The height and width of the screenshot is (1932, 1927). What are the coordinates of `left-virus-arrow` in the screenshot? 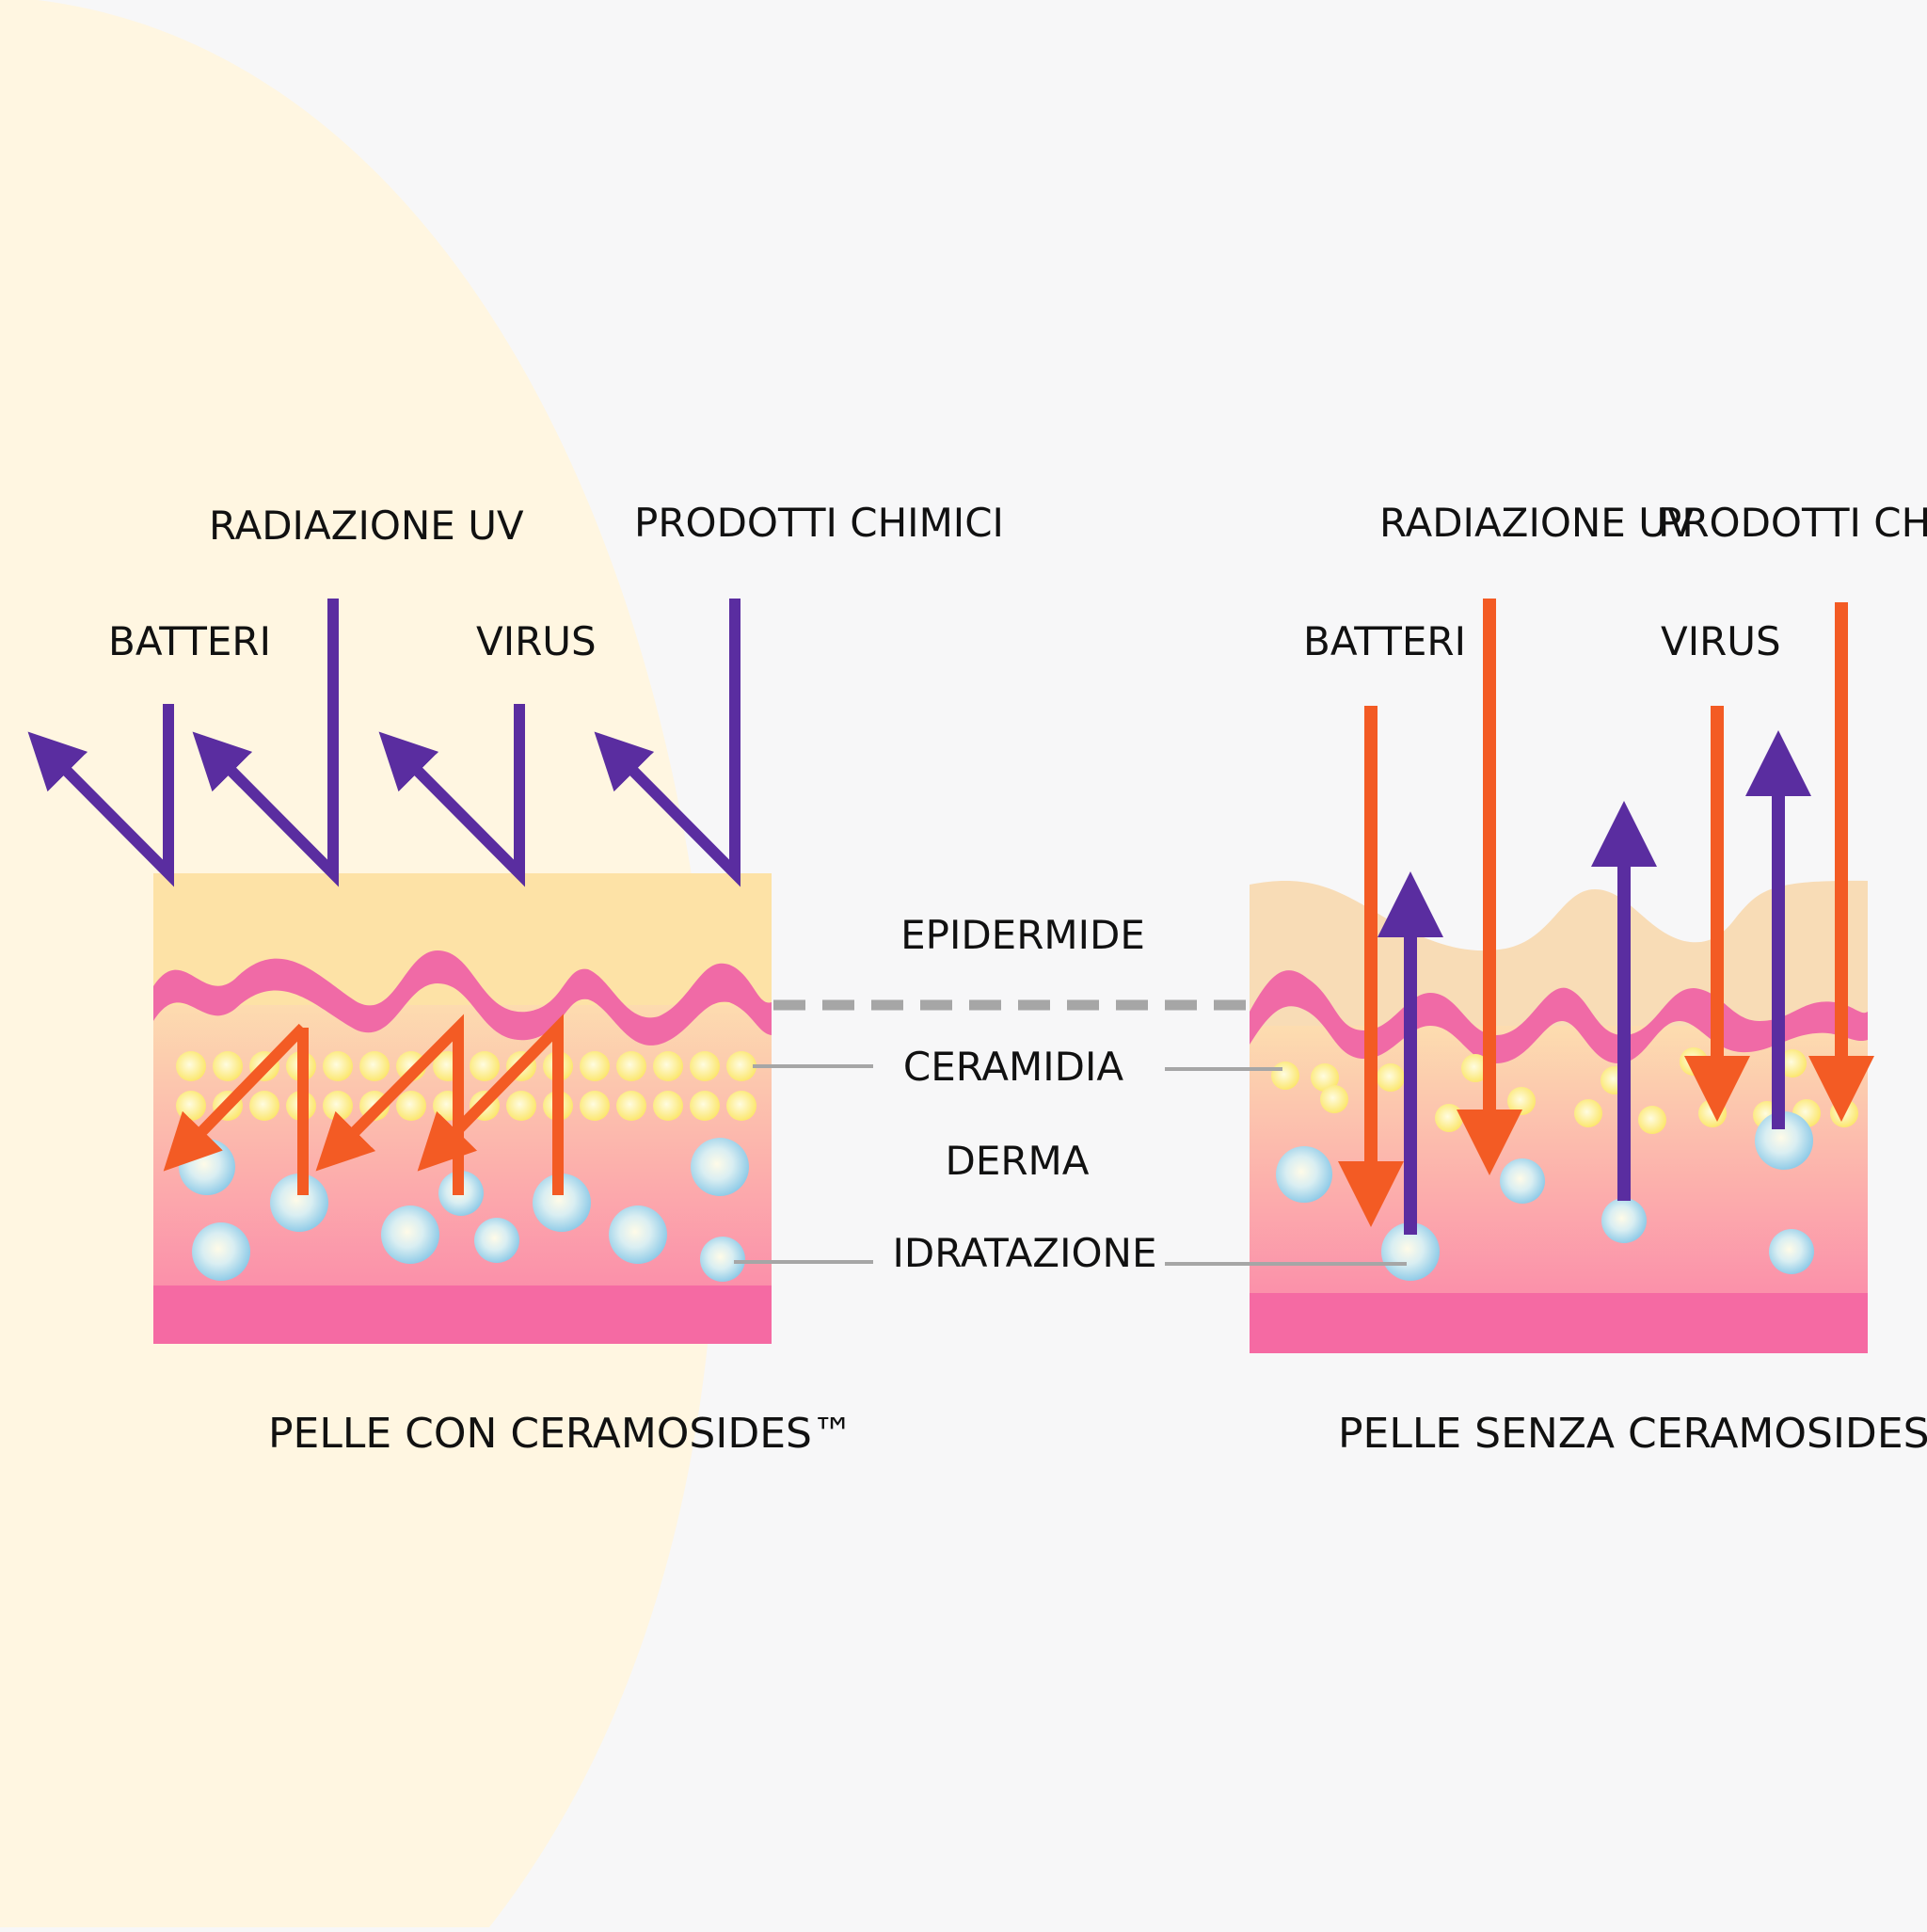 It's located at (451, 795).